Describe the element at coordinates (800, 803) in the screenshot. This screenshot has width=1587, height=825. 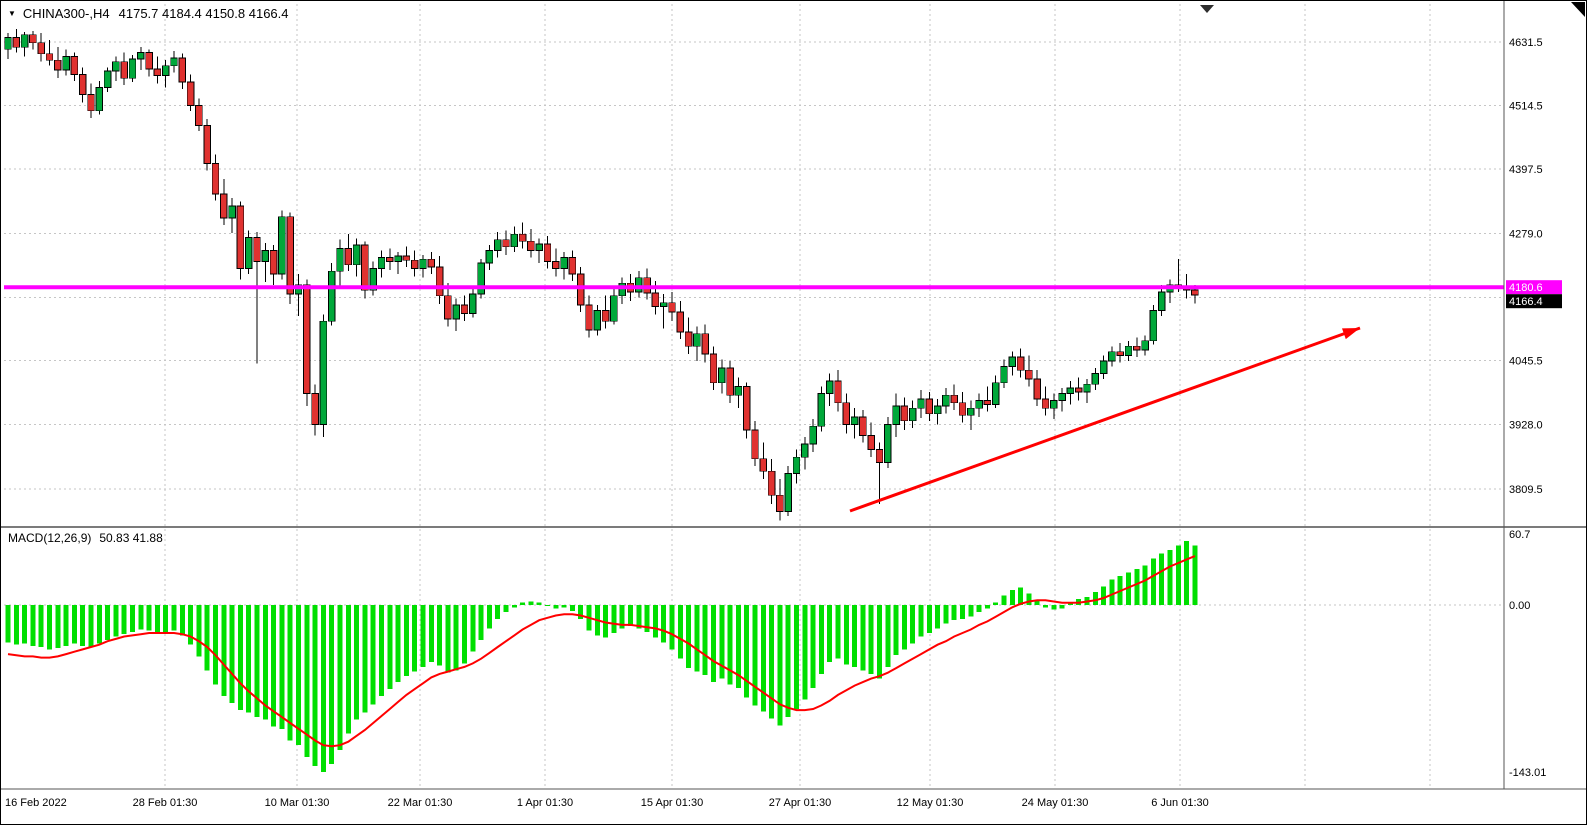
I see `time-axis-label: 27 Apr 01:30` at that location.